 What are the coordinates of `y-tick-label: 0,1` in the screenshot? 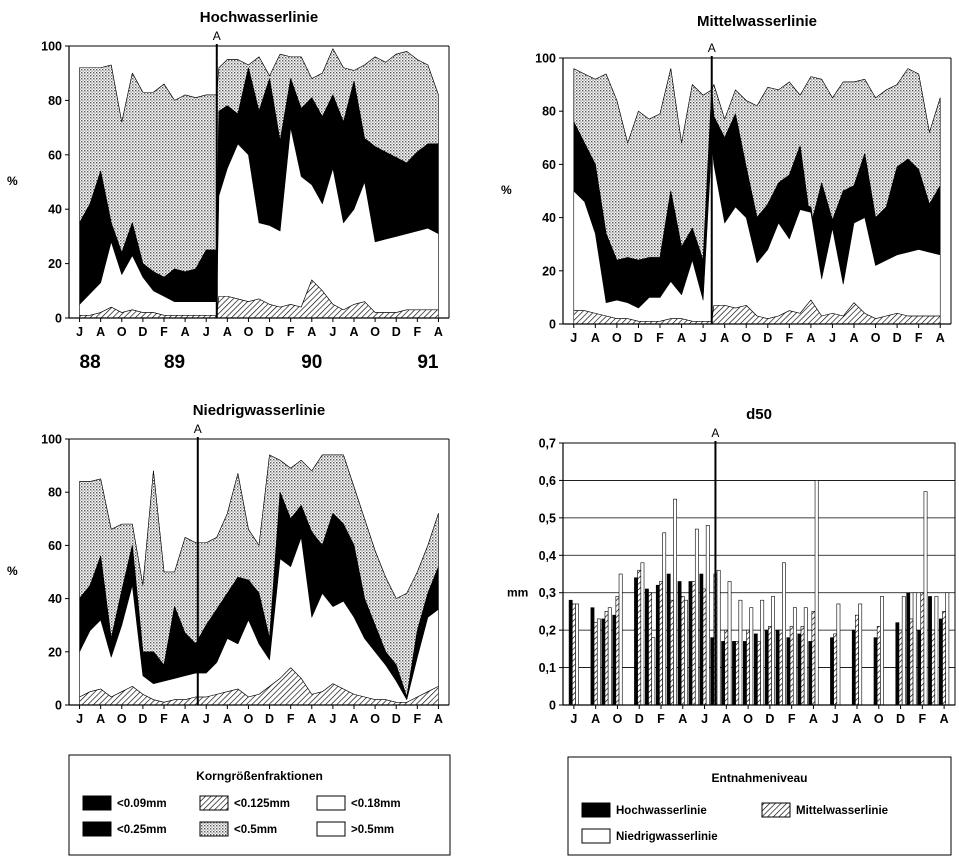 It's located at (547, 668).